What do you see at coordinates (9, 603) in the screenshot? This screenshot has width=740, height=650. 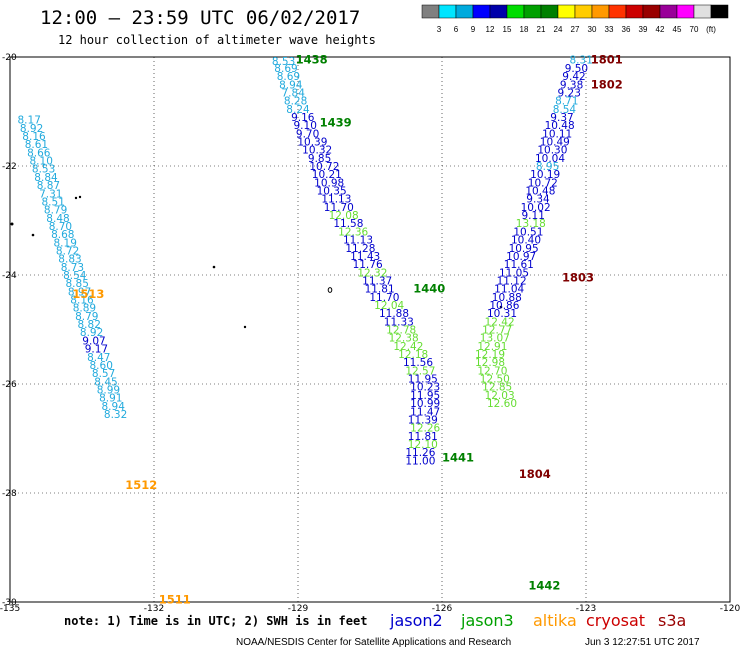 I see `y-tick-label: -30` at bounding box center [9, 603].